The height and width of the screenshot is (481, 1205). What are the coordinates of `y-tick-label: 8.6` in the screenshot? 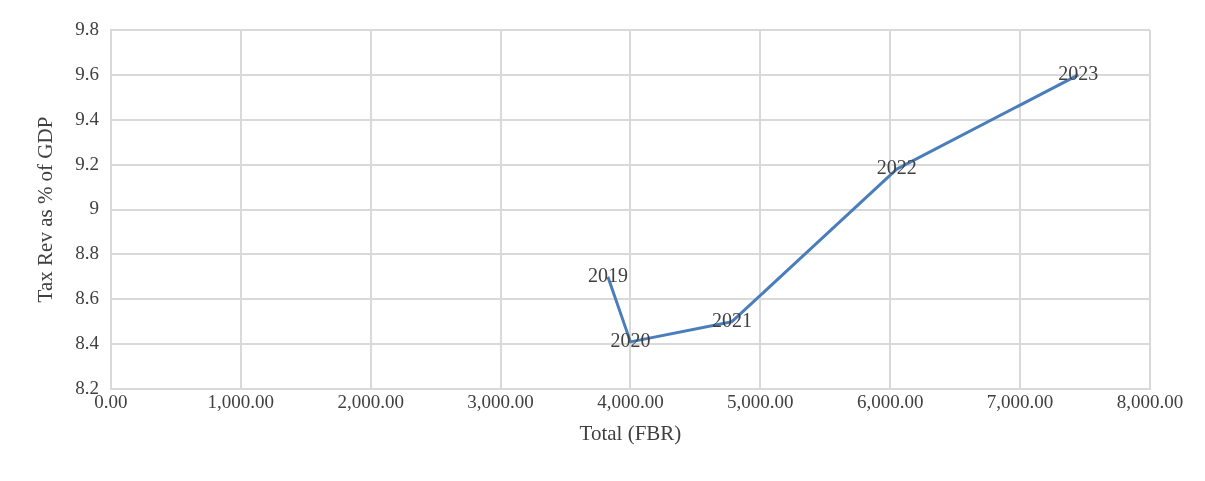 It's located at (87, 298).